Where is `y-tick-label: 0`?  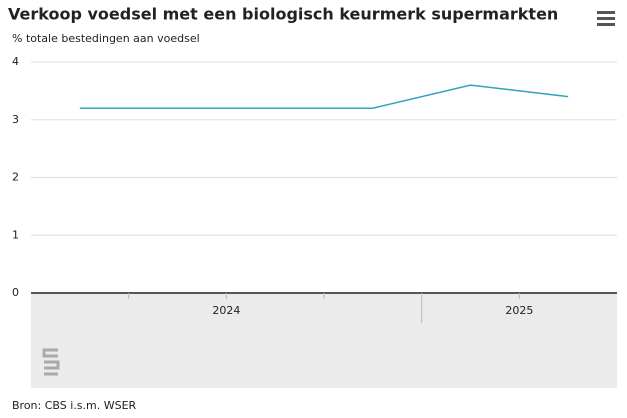 y-tick-label: 0 is located at coordinates (15, 292).